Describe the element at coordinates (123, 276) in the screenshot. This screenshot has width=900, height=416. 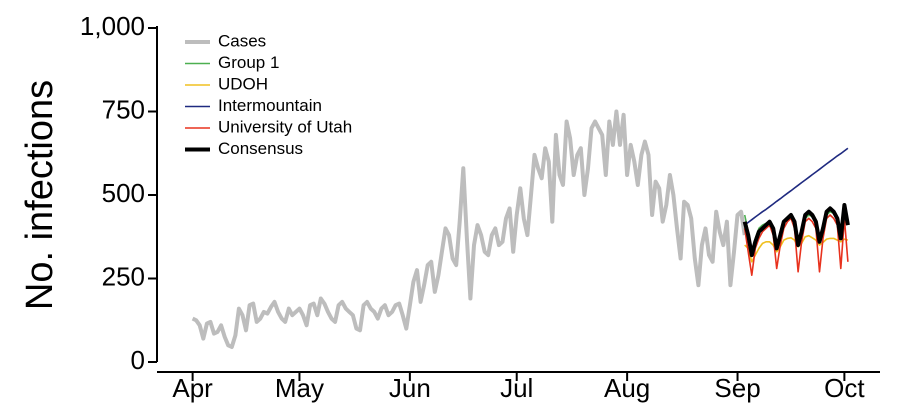
I see `y-tick-label: 250` at that location.